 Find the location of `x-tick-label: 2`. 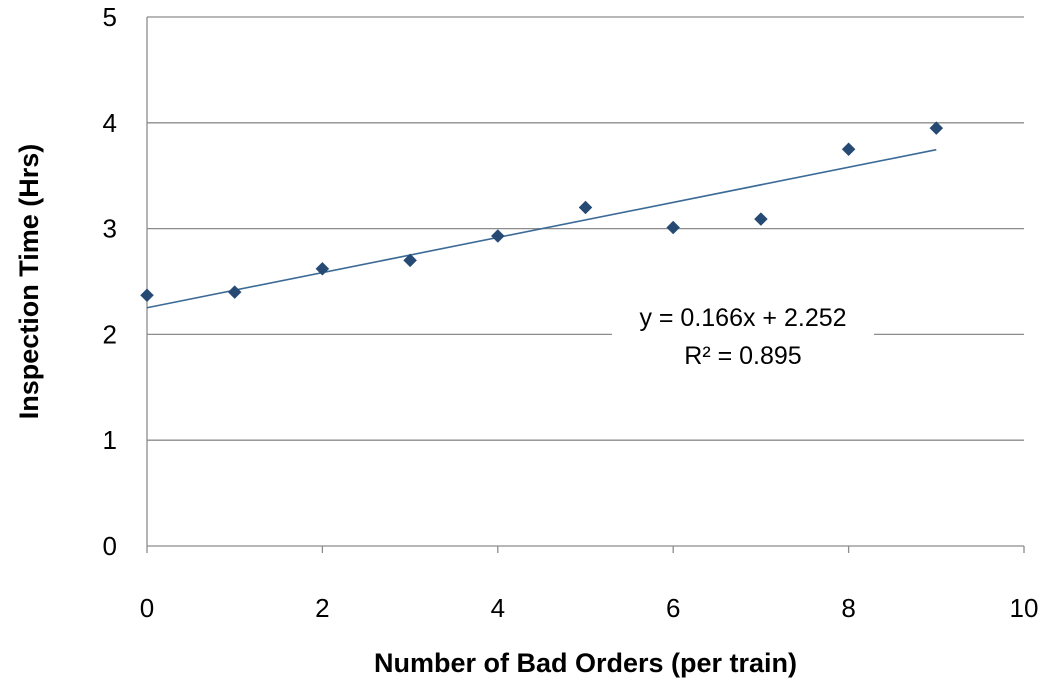

x-tick-label: 2 is located at coordinates (322, 608).